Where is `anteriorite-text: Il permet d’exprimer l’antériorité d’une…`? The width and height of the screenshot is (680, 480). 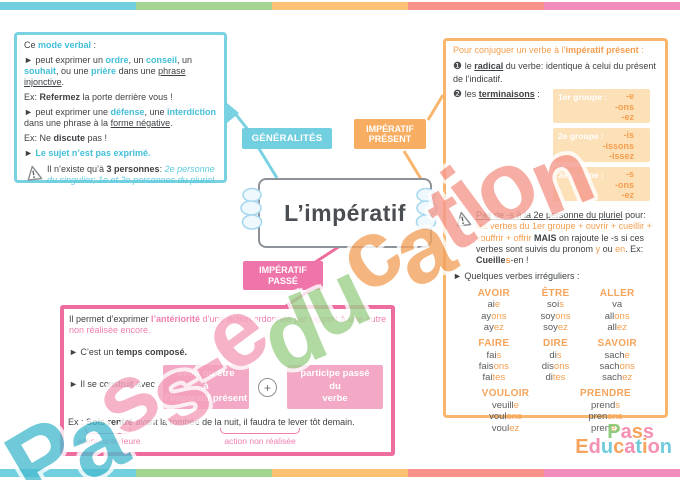
anteriorite-text: Il permet d’exprimer l’antériorité d’une… is located at coordinates (228, 325).